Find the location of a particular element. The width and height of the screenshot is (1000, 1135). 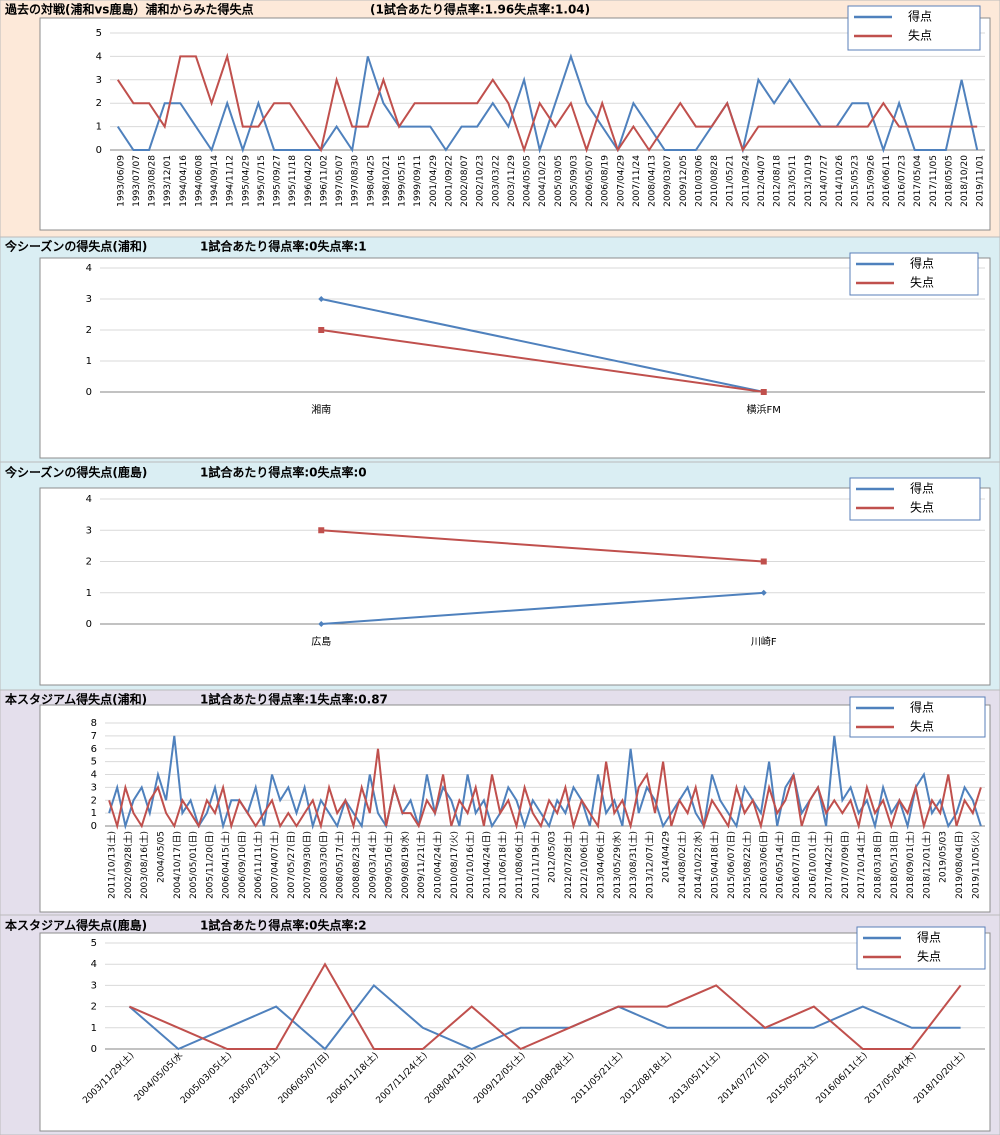

x-tick-label: 2014/04/29 is located at coordinates (667, 857).